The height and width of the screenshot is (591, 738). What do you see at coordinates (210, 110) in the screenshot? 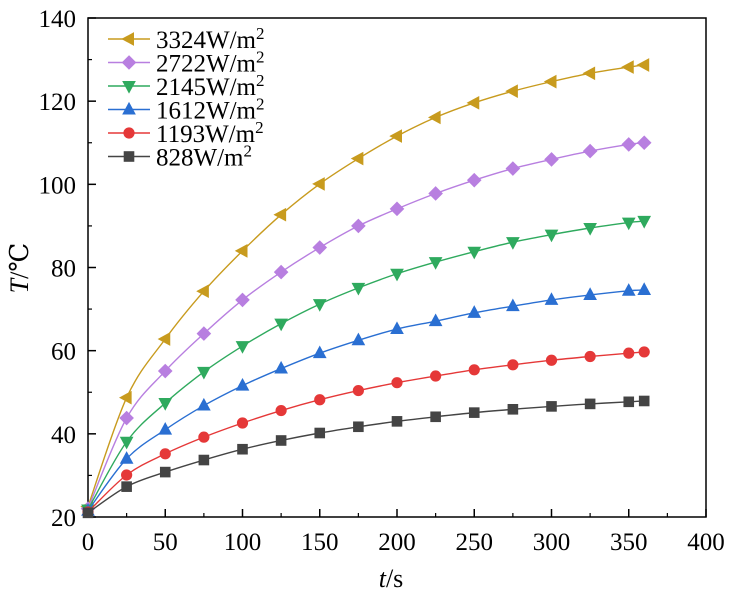
I see `legend-label: 1612W/m2` at bounding box center [210, 110].